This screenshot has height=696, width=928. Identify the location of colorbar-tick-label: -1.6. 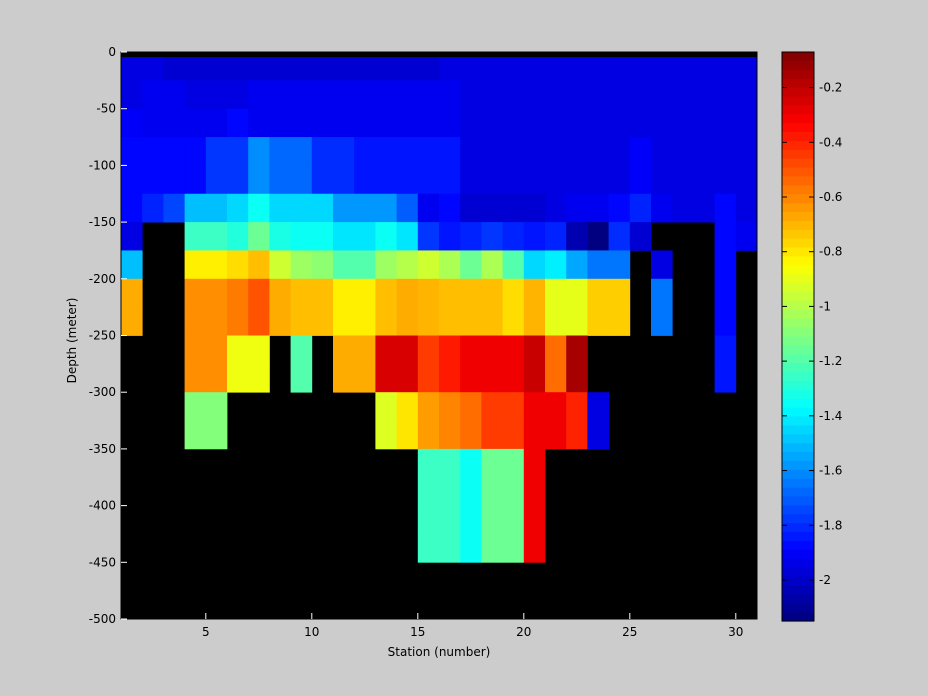
(830, 471).